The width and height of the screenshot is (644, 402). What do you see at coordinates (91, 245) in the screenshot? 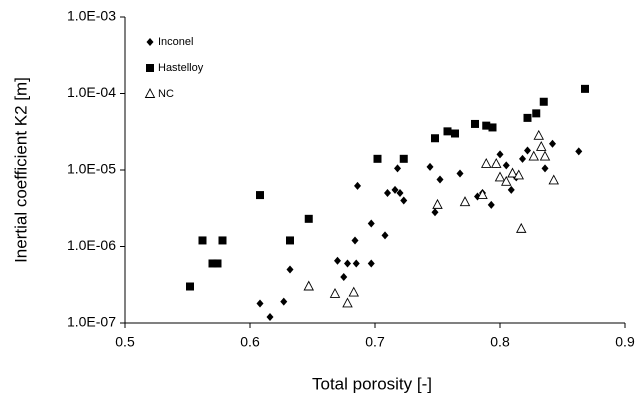
I see `y-tick-label: 1.0E-06` at bounding box center [91, 245].